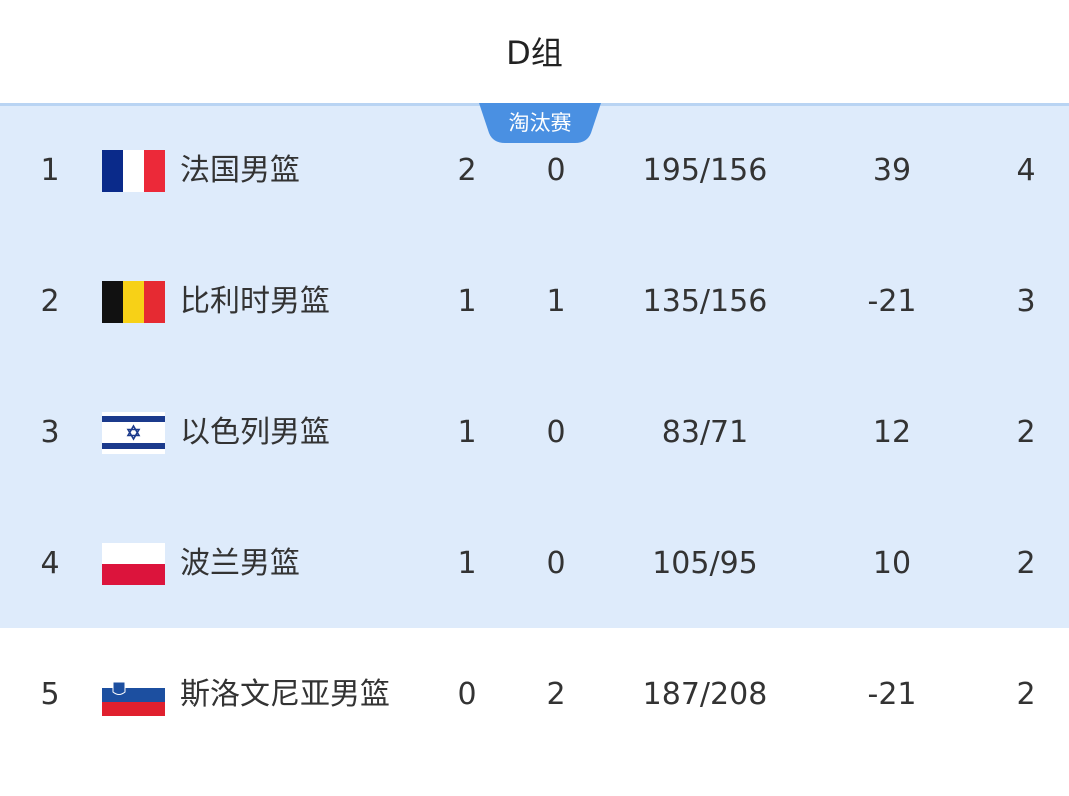 The width and height of the screenshot is (1069, 796). What do you see at coordinates (467, 170) in the screenshot?
I see `wins: 2` at bounding box center [467, 170].